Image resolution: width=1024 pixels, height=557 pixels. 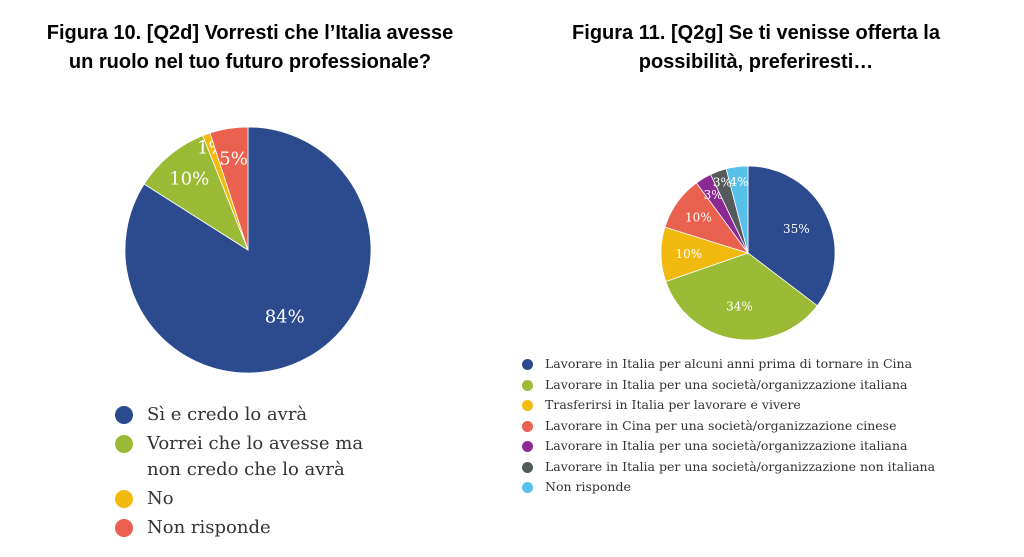 What do you see at coordinates (796, 229) in the screenshot?
I see `pie-1-data-label-0: 35%` at bounding box center [796, 229].